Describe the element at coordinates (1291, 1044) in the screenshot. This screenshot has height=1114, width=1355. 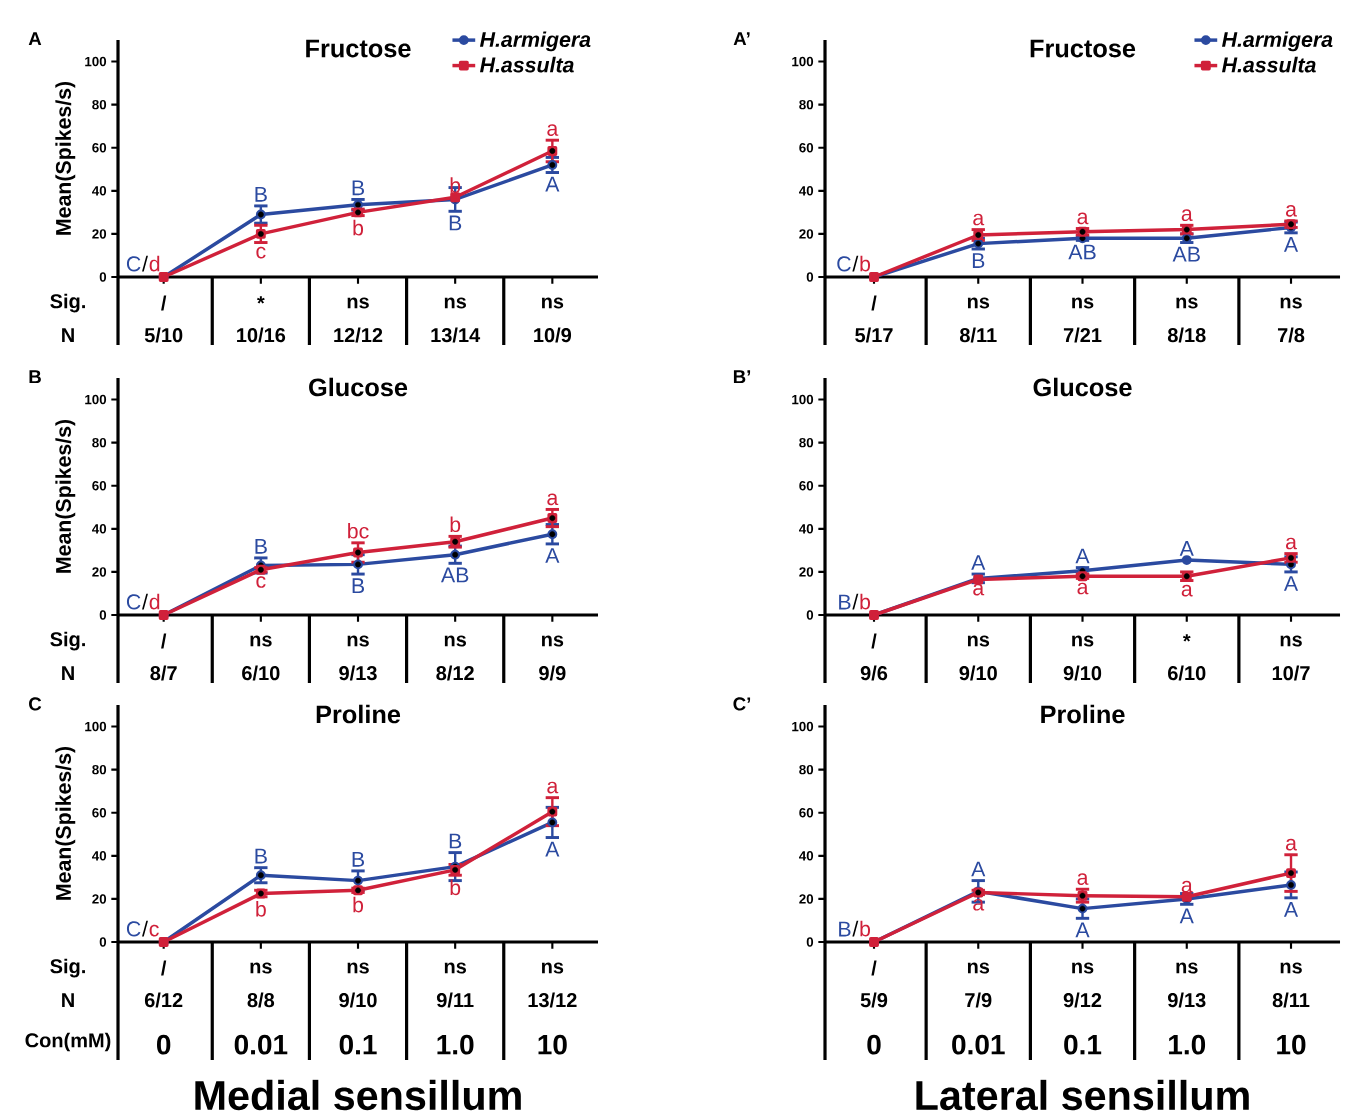
I see `x-tick-label: 10` at that location.